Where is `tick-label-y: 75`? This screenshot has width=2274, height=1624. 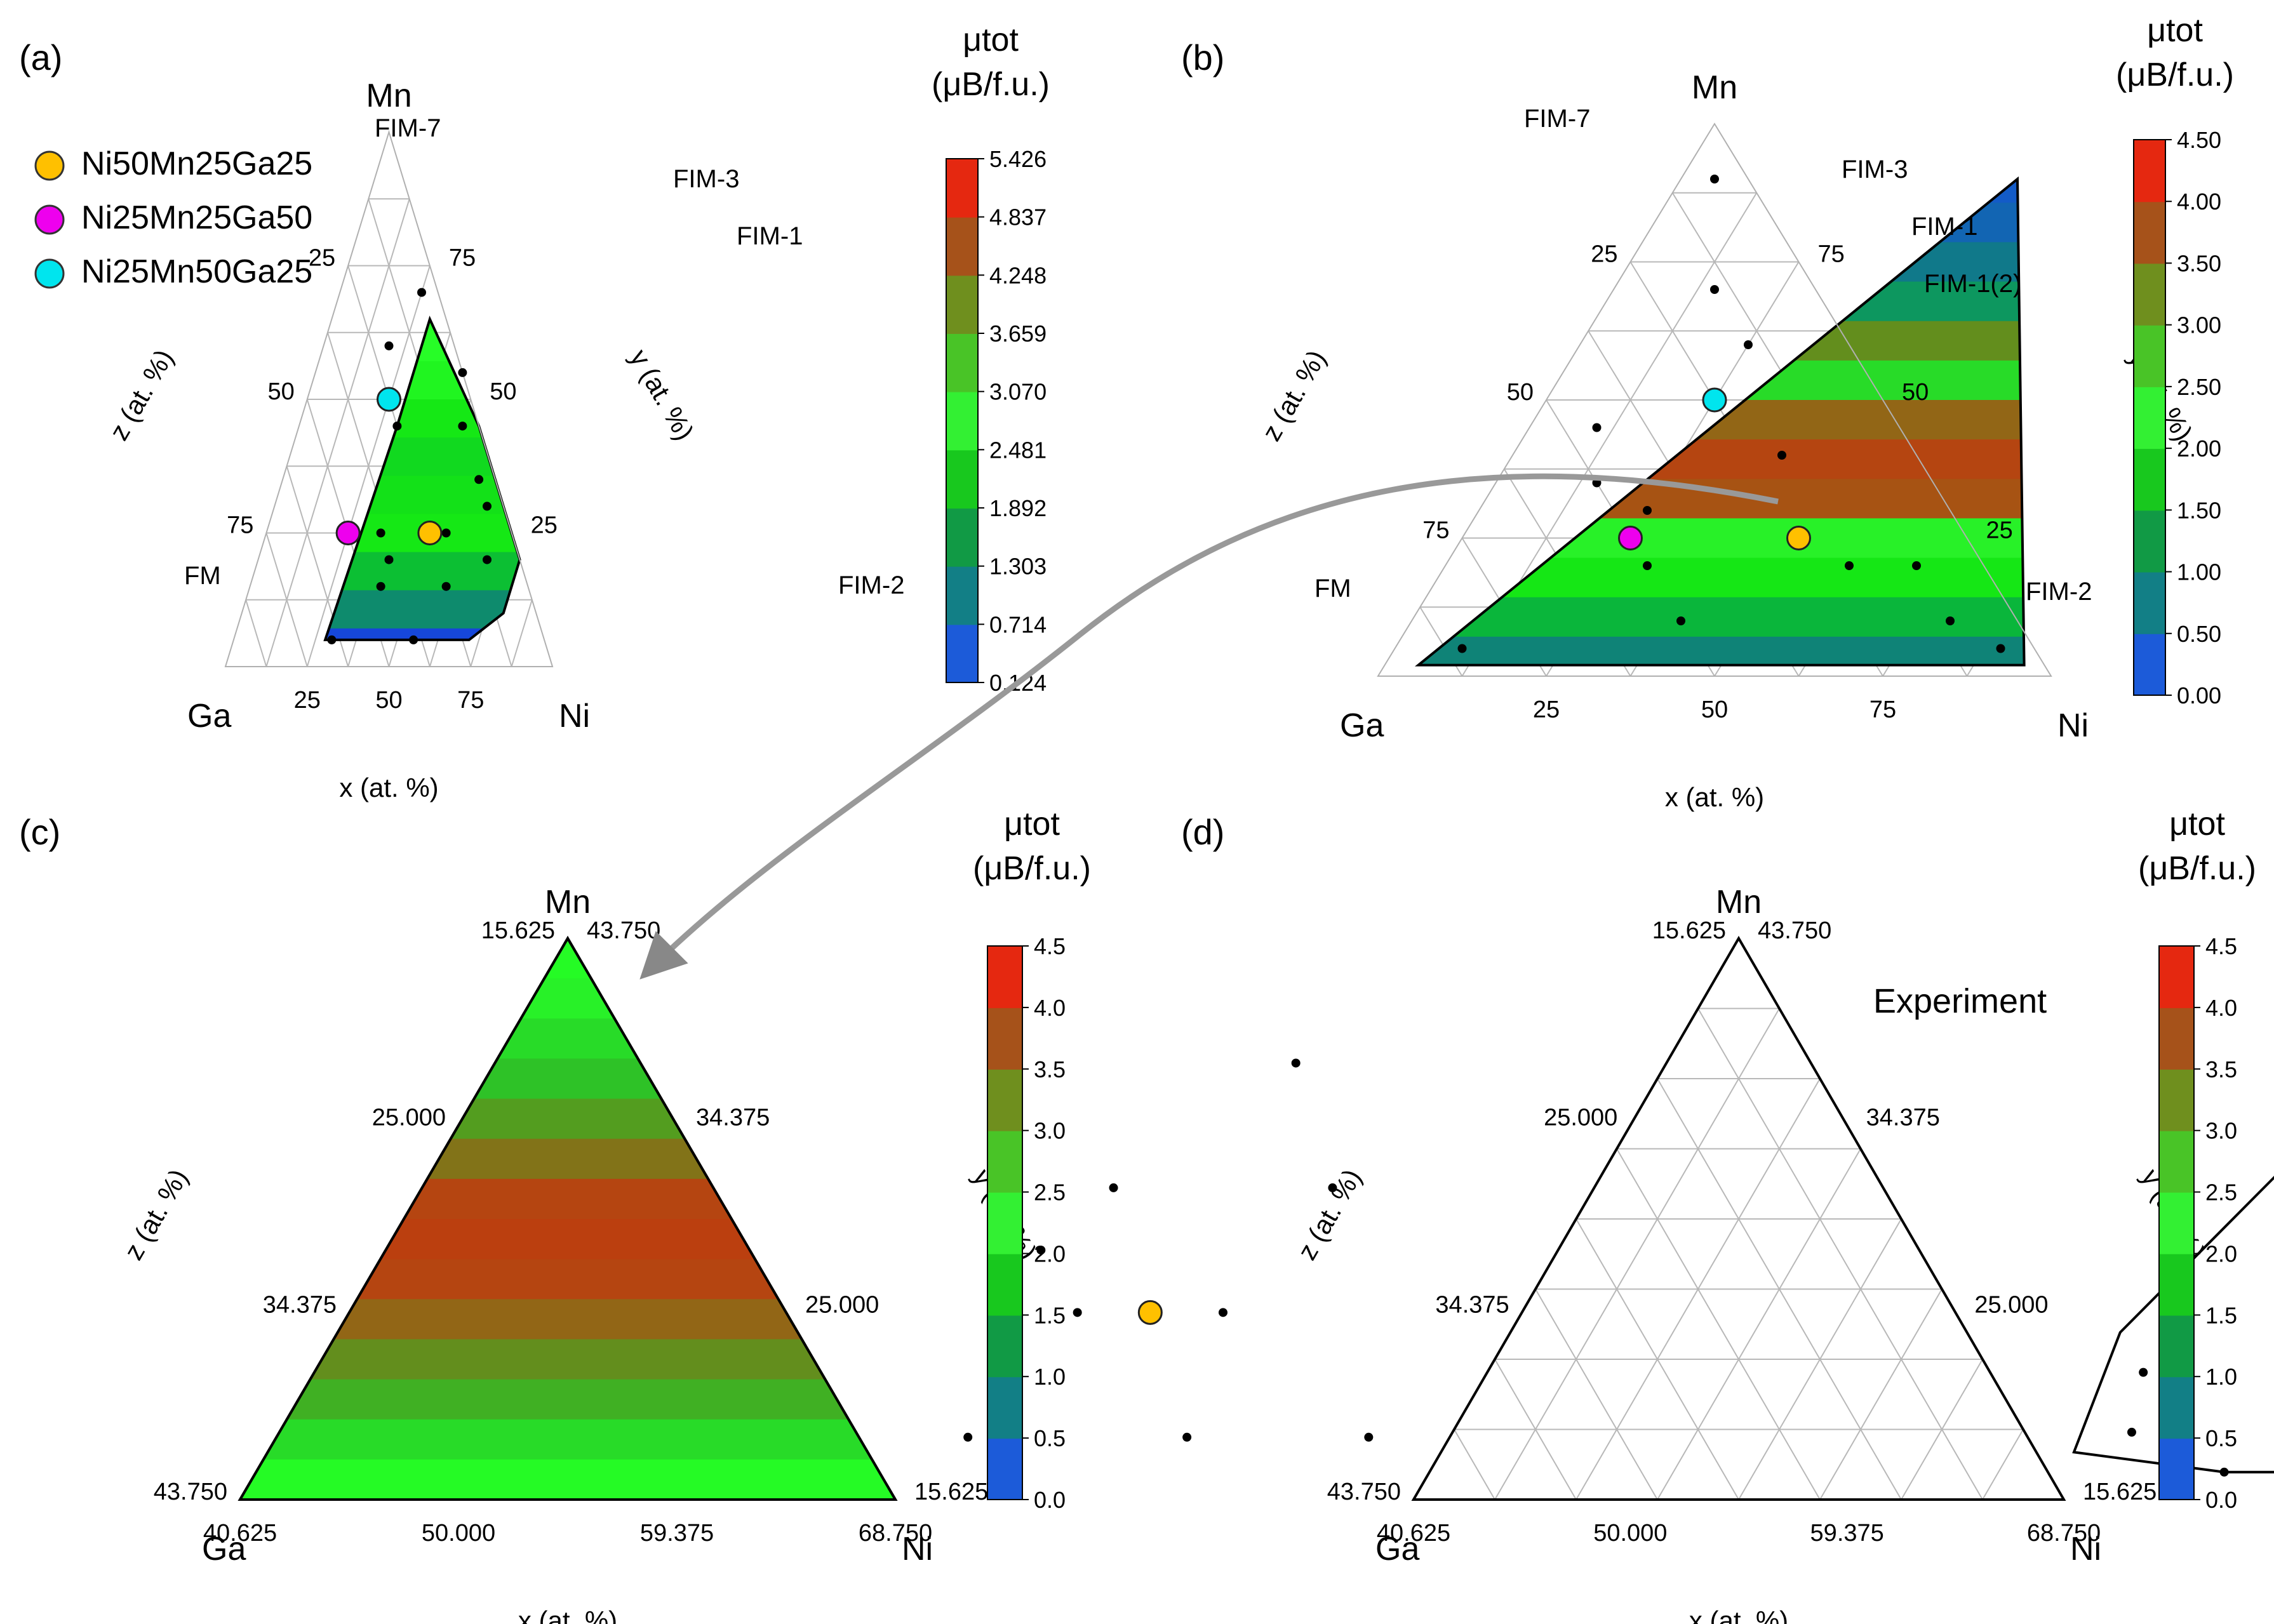
tick-label-y: 75 is located at coordinates (463, 258).